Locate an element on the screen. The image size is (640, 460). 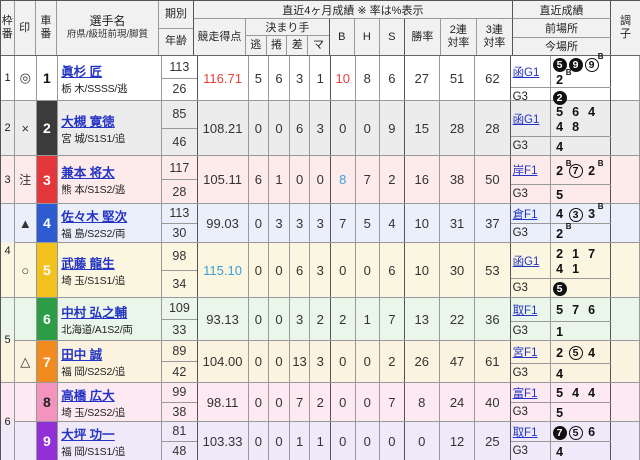
header-kimarite-group: 決まり手 逃 捲 差 マ is located at coordinates (287, 37).